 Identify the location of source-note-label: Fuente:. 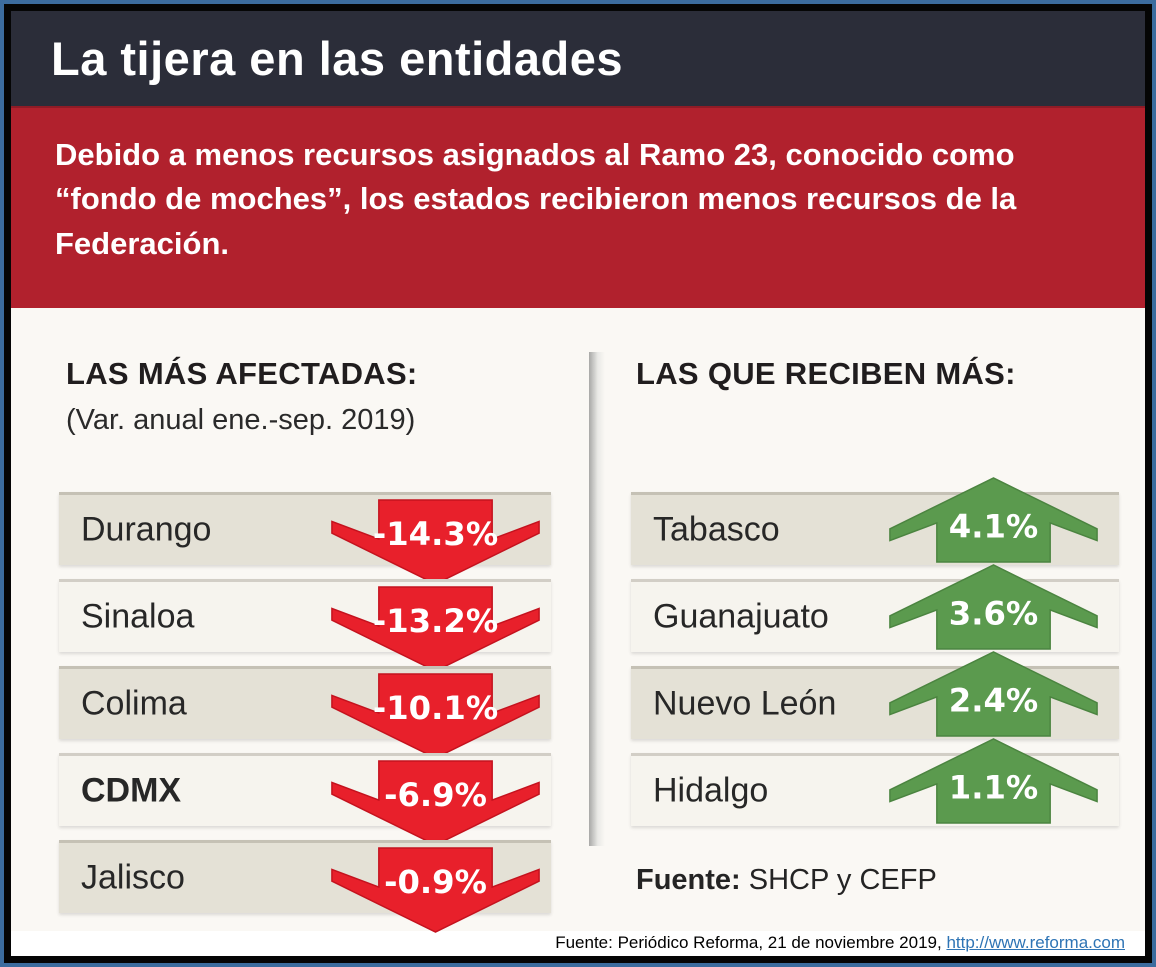
(688, 880).